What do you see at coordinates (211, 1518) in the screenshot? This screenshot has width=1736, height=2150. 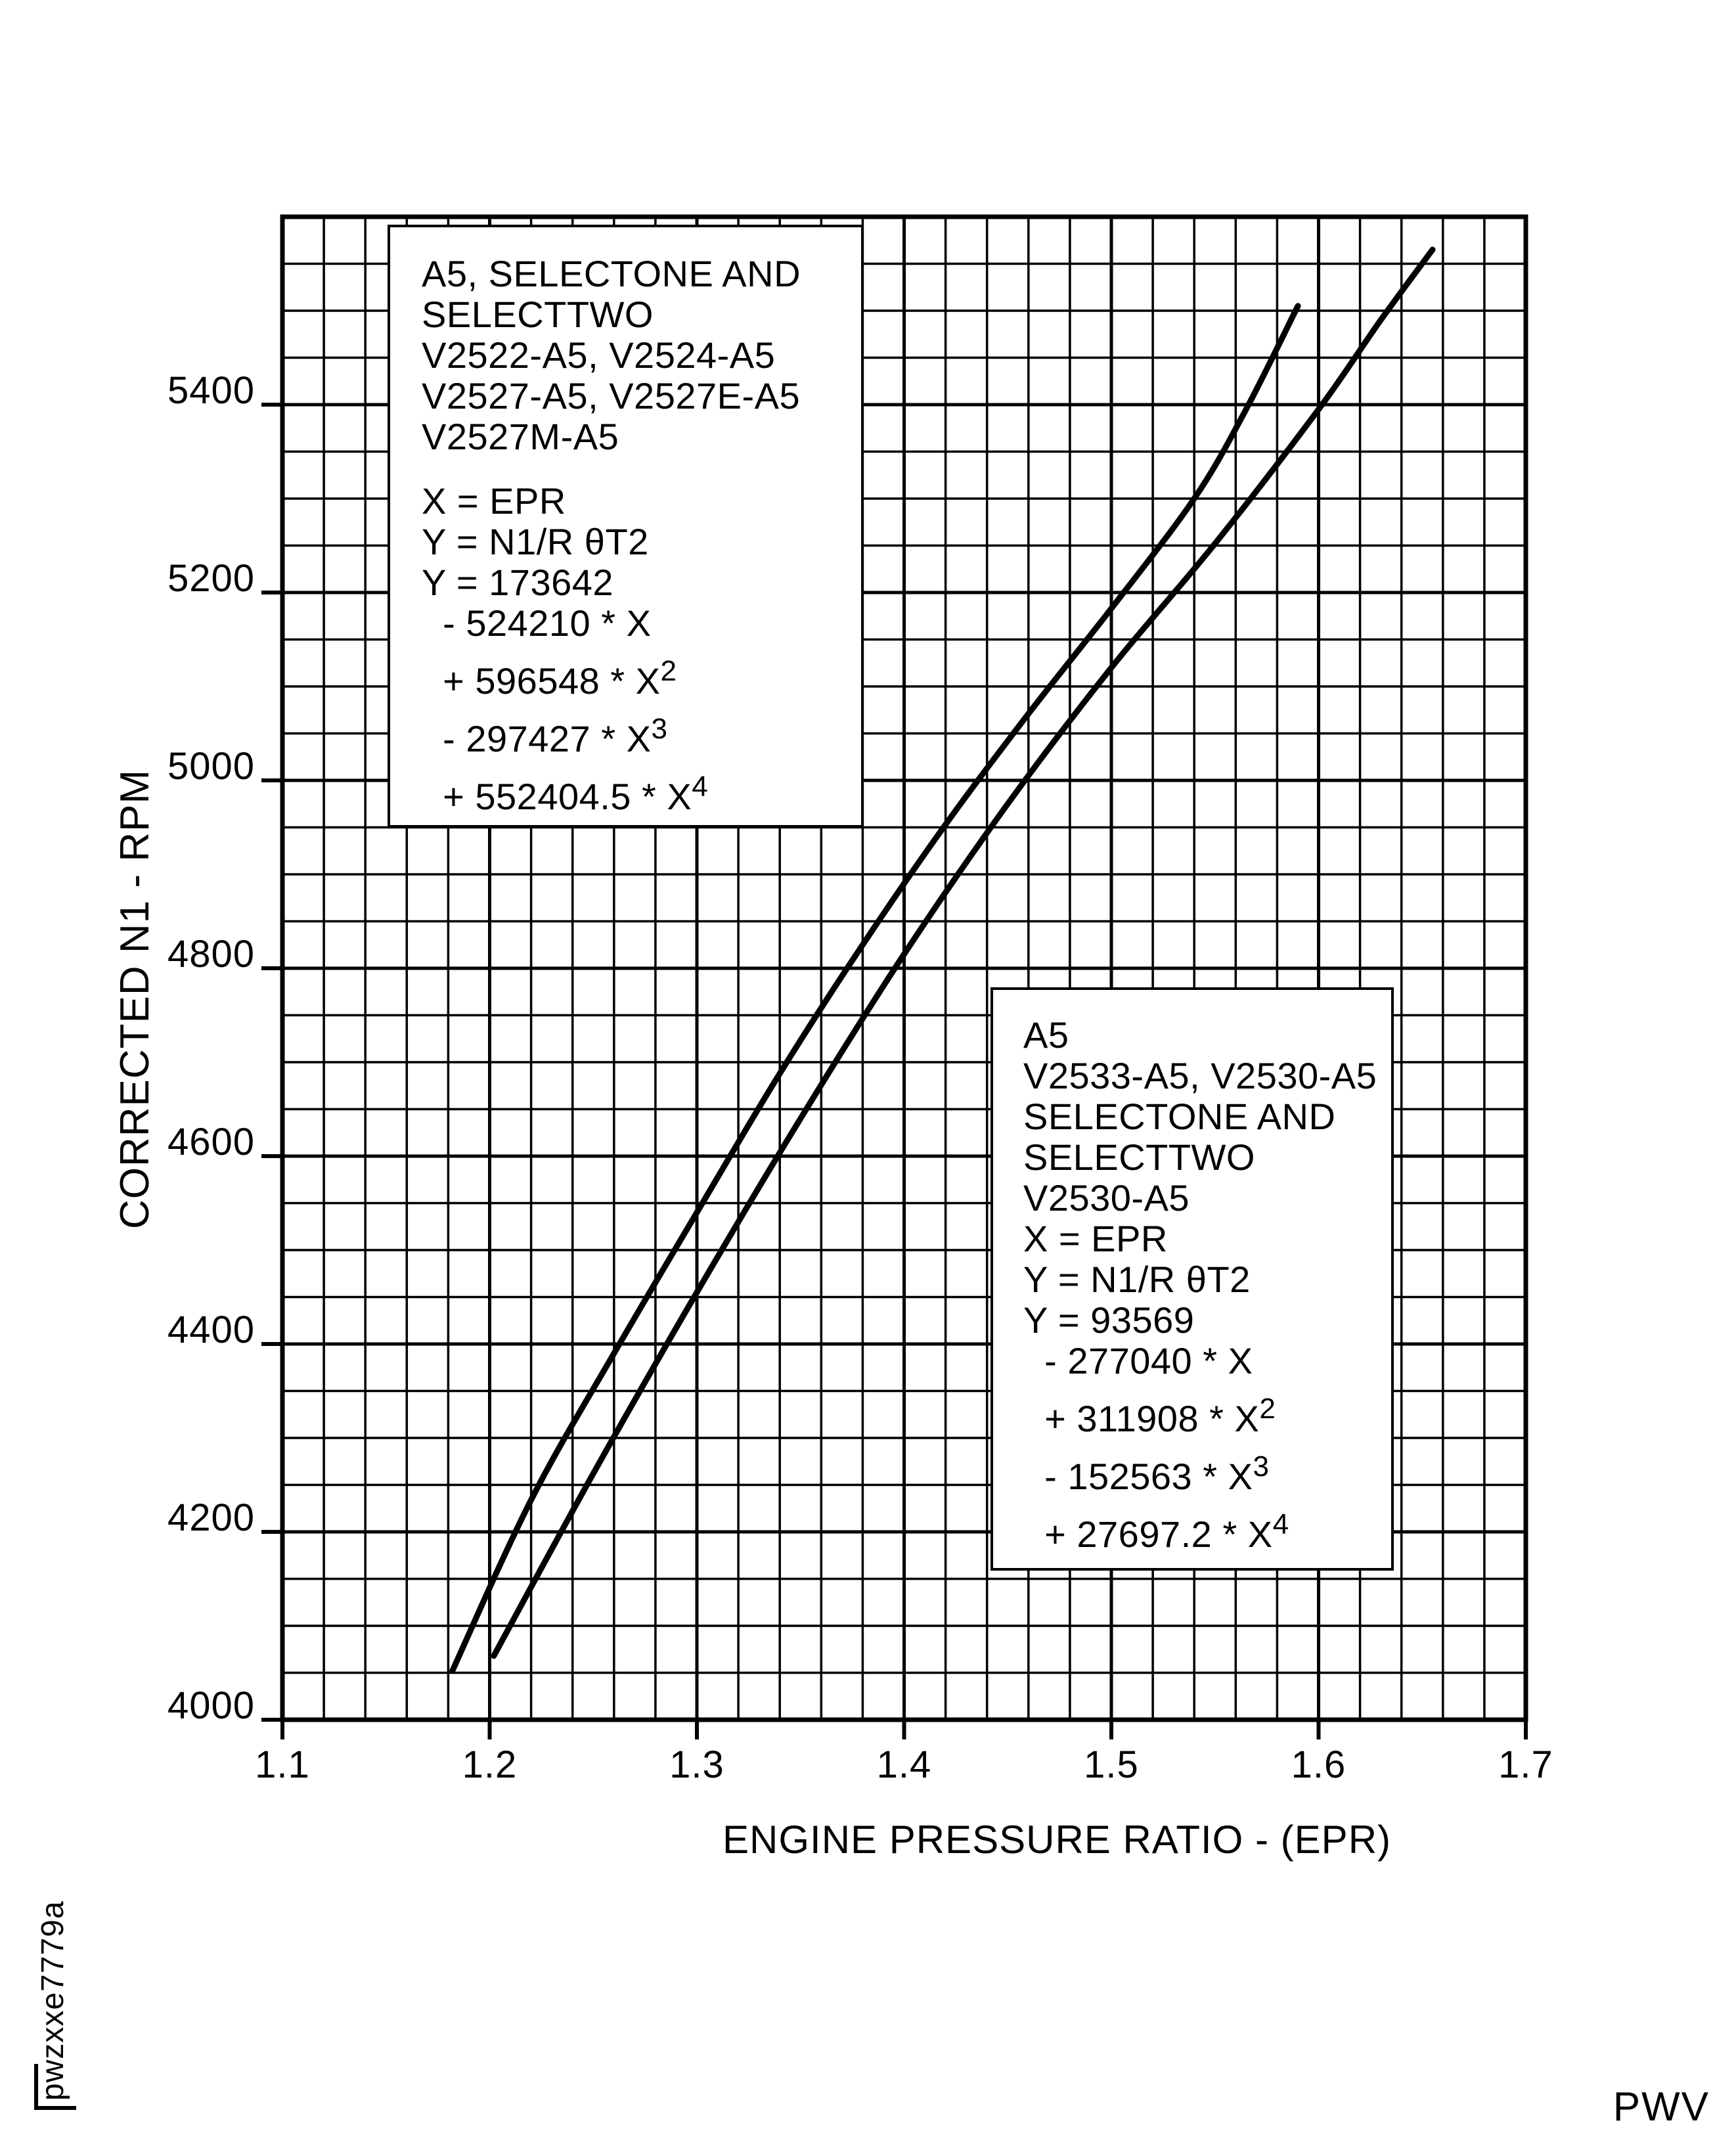 I see `y-tick-label-4200: 4200` at bounding box center [211, 1518].